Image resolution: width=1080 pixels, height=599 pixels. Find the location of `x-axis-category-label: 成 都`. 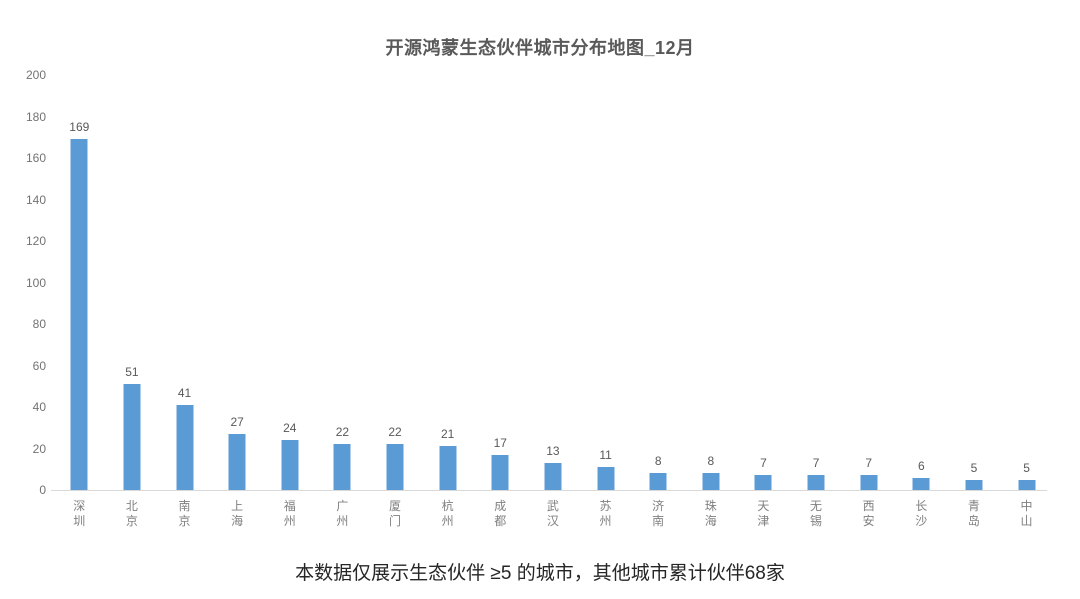

x-axis-category-label: 成 都 is located at coordinates (500, 513).